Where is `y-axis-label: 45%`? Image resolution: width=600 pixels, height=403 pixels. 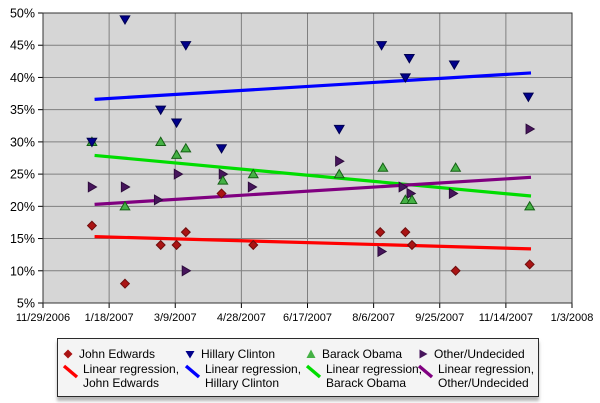
y-axis-label: 45% is located at coordinates (22, 46).